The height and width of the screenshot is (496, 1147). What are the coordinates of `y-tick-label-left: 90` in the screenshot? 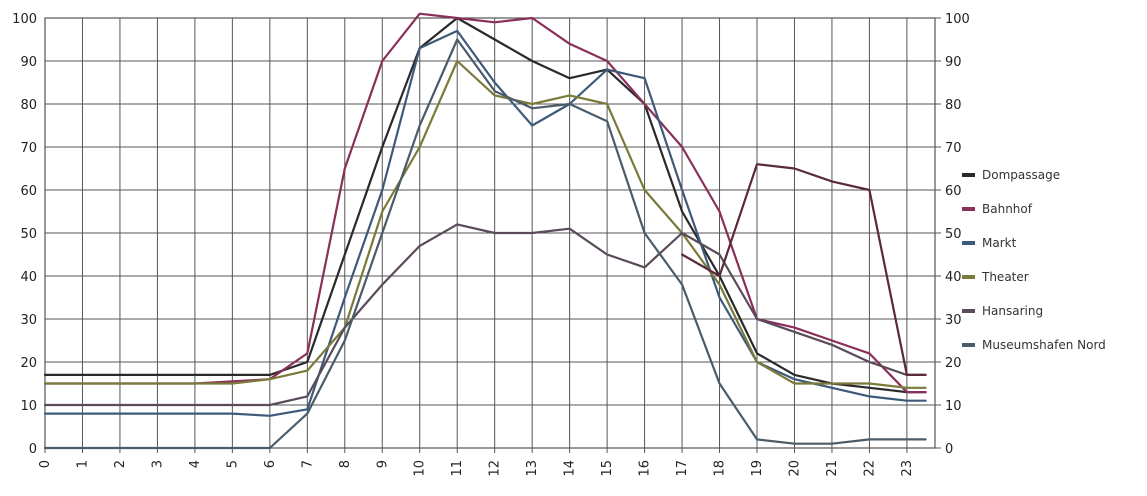 It's located at (28, 62).